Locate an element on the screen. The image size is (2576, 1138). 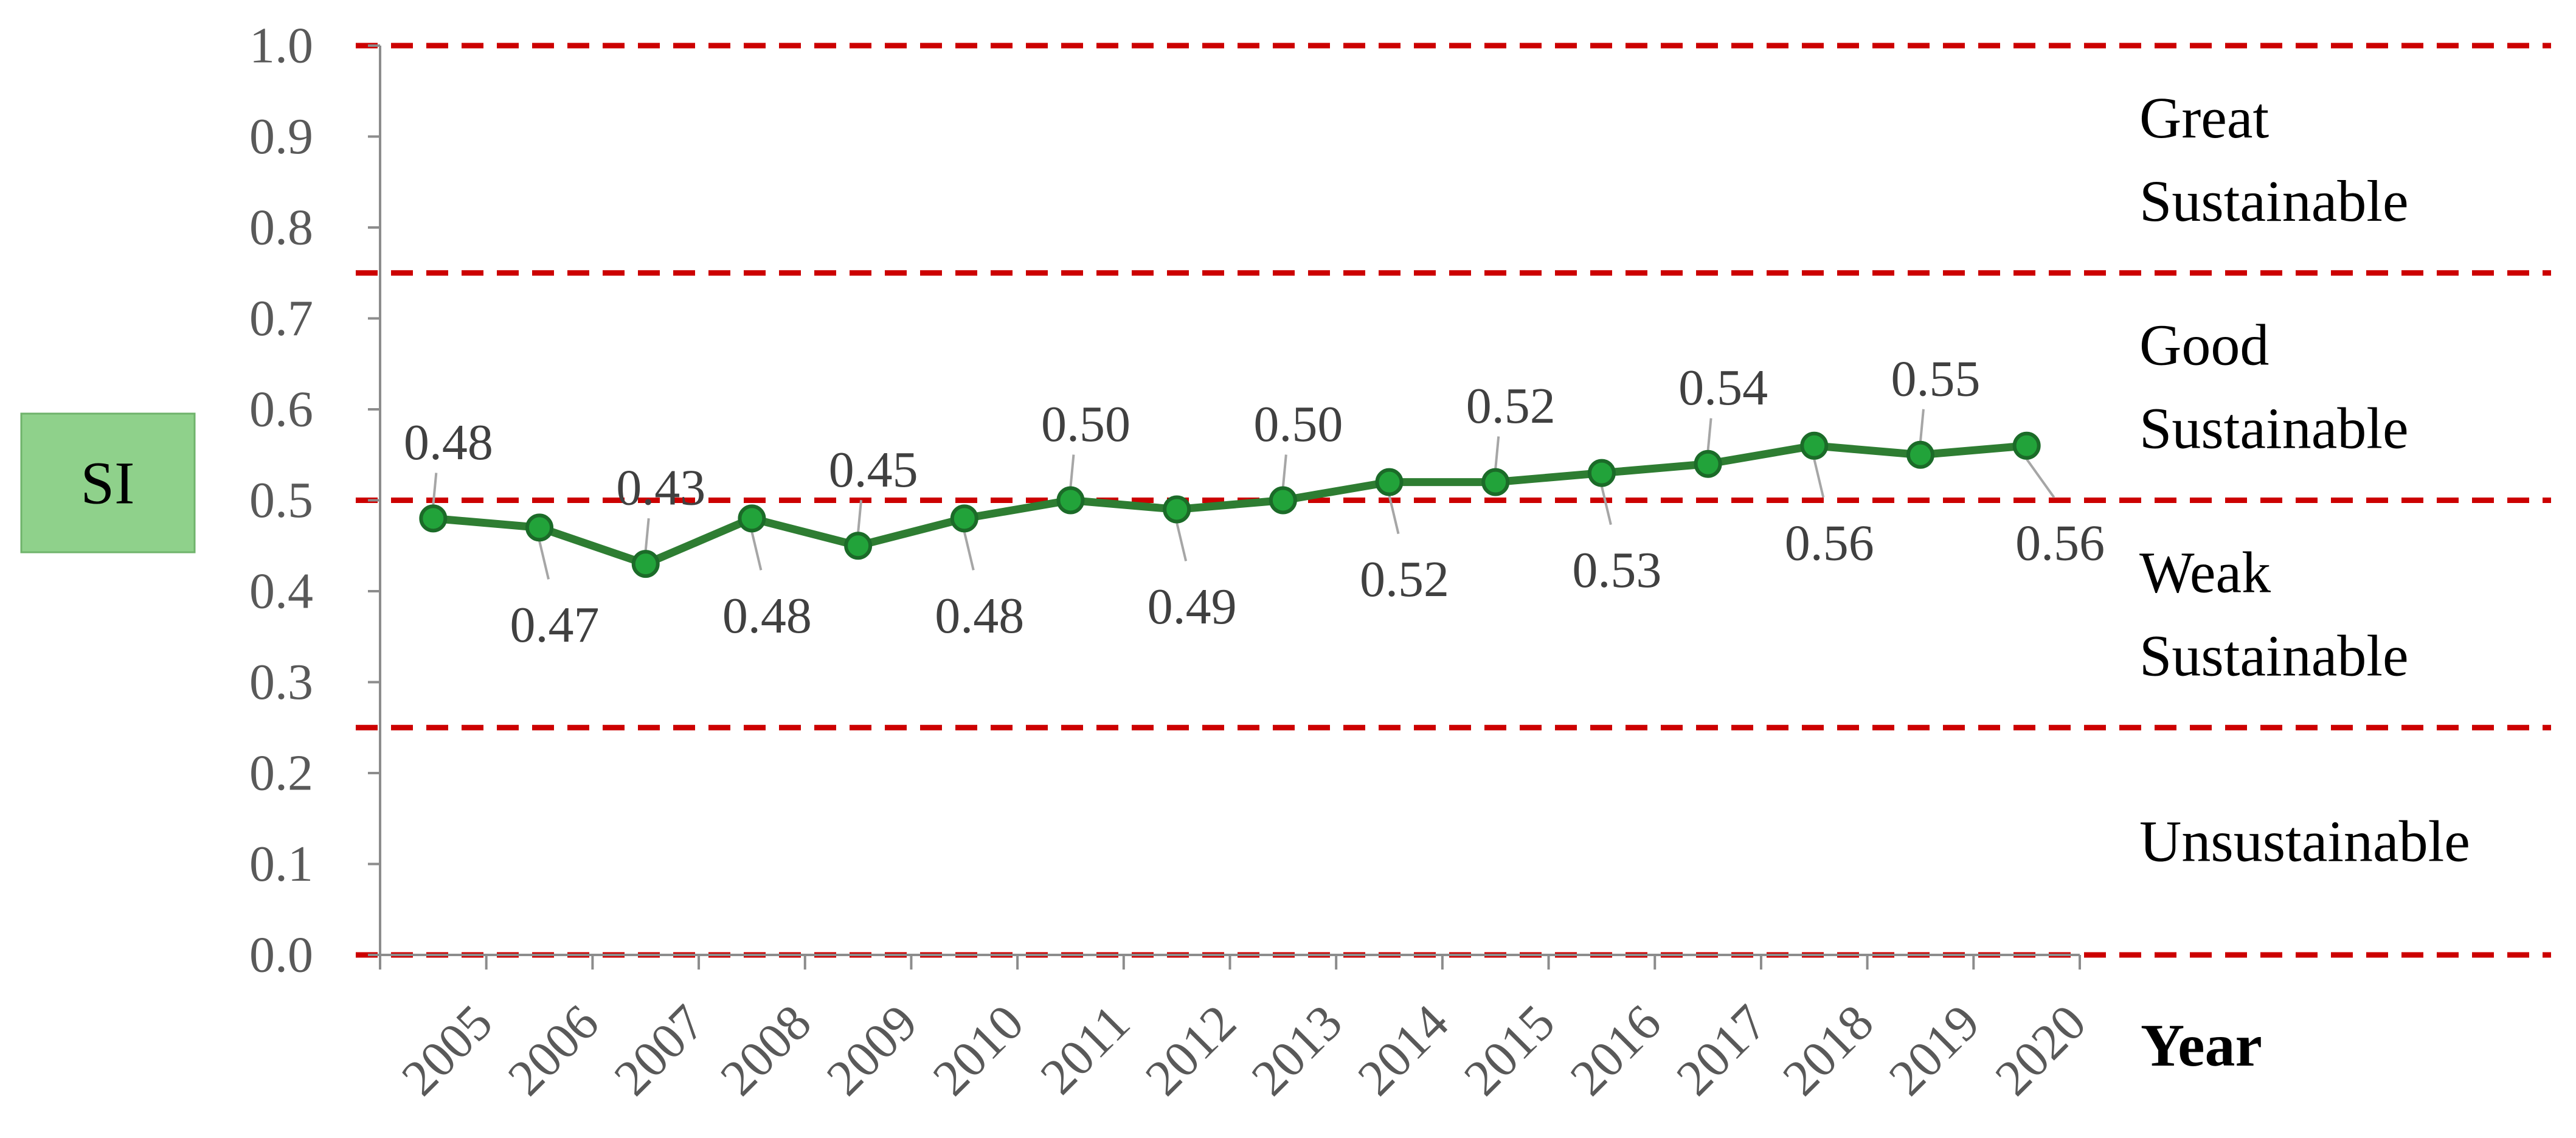
series-line is located at coordinates (1230, 505).